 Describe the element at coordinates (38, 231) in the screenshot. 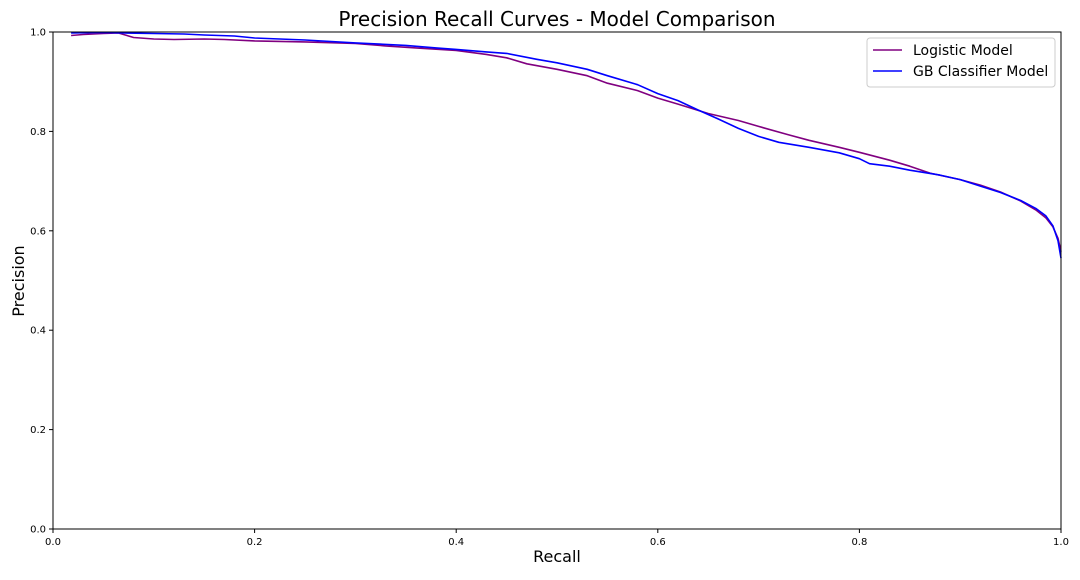

I see `y-tick-label: 0.6` at that location.